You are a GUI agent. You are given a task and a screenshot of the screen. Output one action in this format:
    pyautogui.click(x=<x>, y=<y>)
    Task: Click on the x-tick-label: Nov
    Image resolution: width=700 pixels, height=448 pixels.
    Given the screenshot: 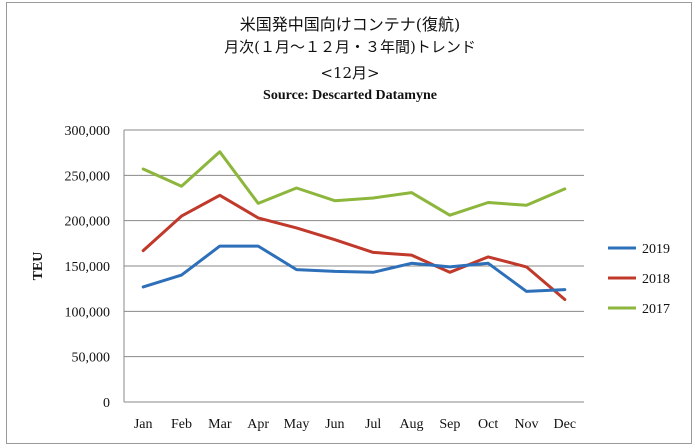 What is the action you would take?
    pyautogui.click(x=526, y=424)
    